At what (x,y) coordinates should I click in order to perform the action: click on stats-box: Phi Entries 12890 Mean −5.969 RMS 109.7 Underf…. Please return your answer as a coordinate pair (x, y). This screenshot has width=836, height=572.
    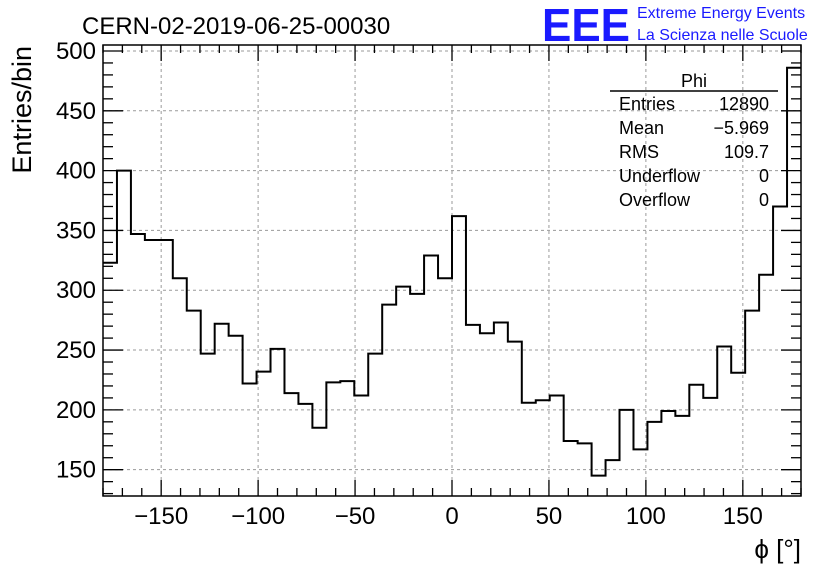
    Looking at the image, I should click on (694, 140).